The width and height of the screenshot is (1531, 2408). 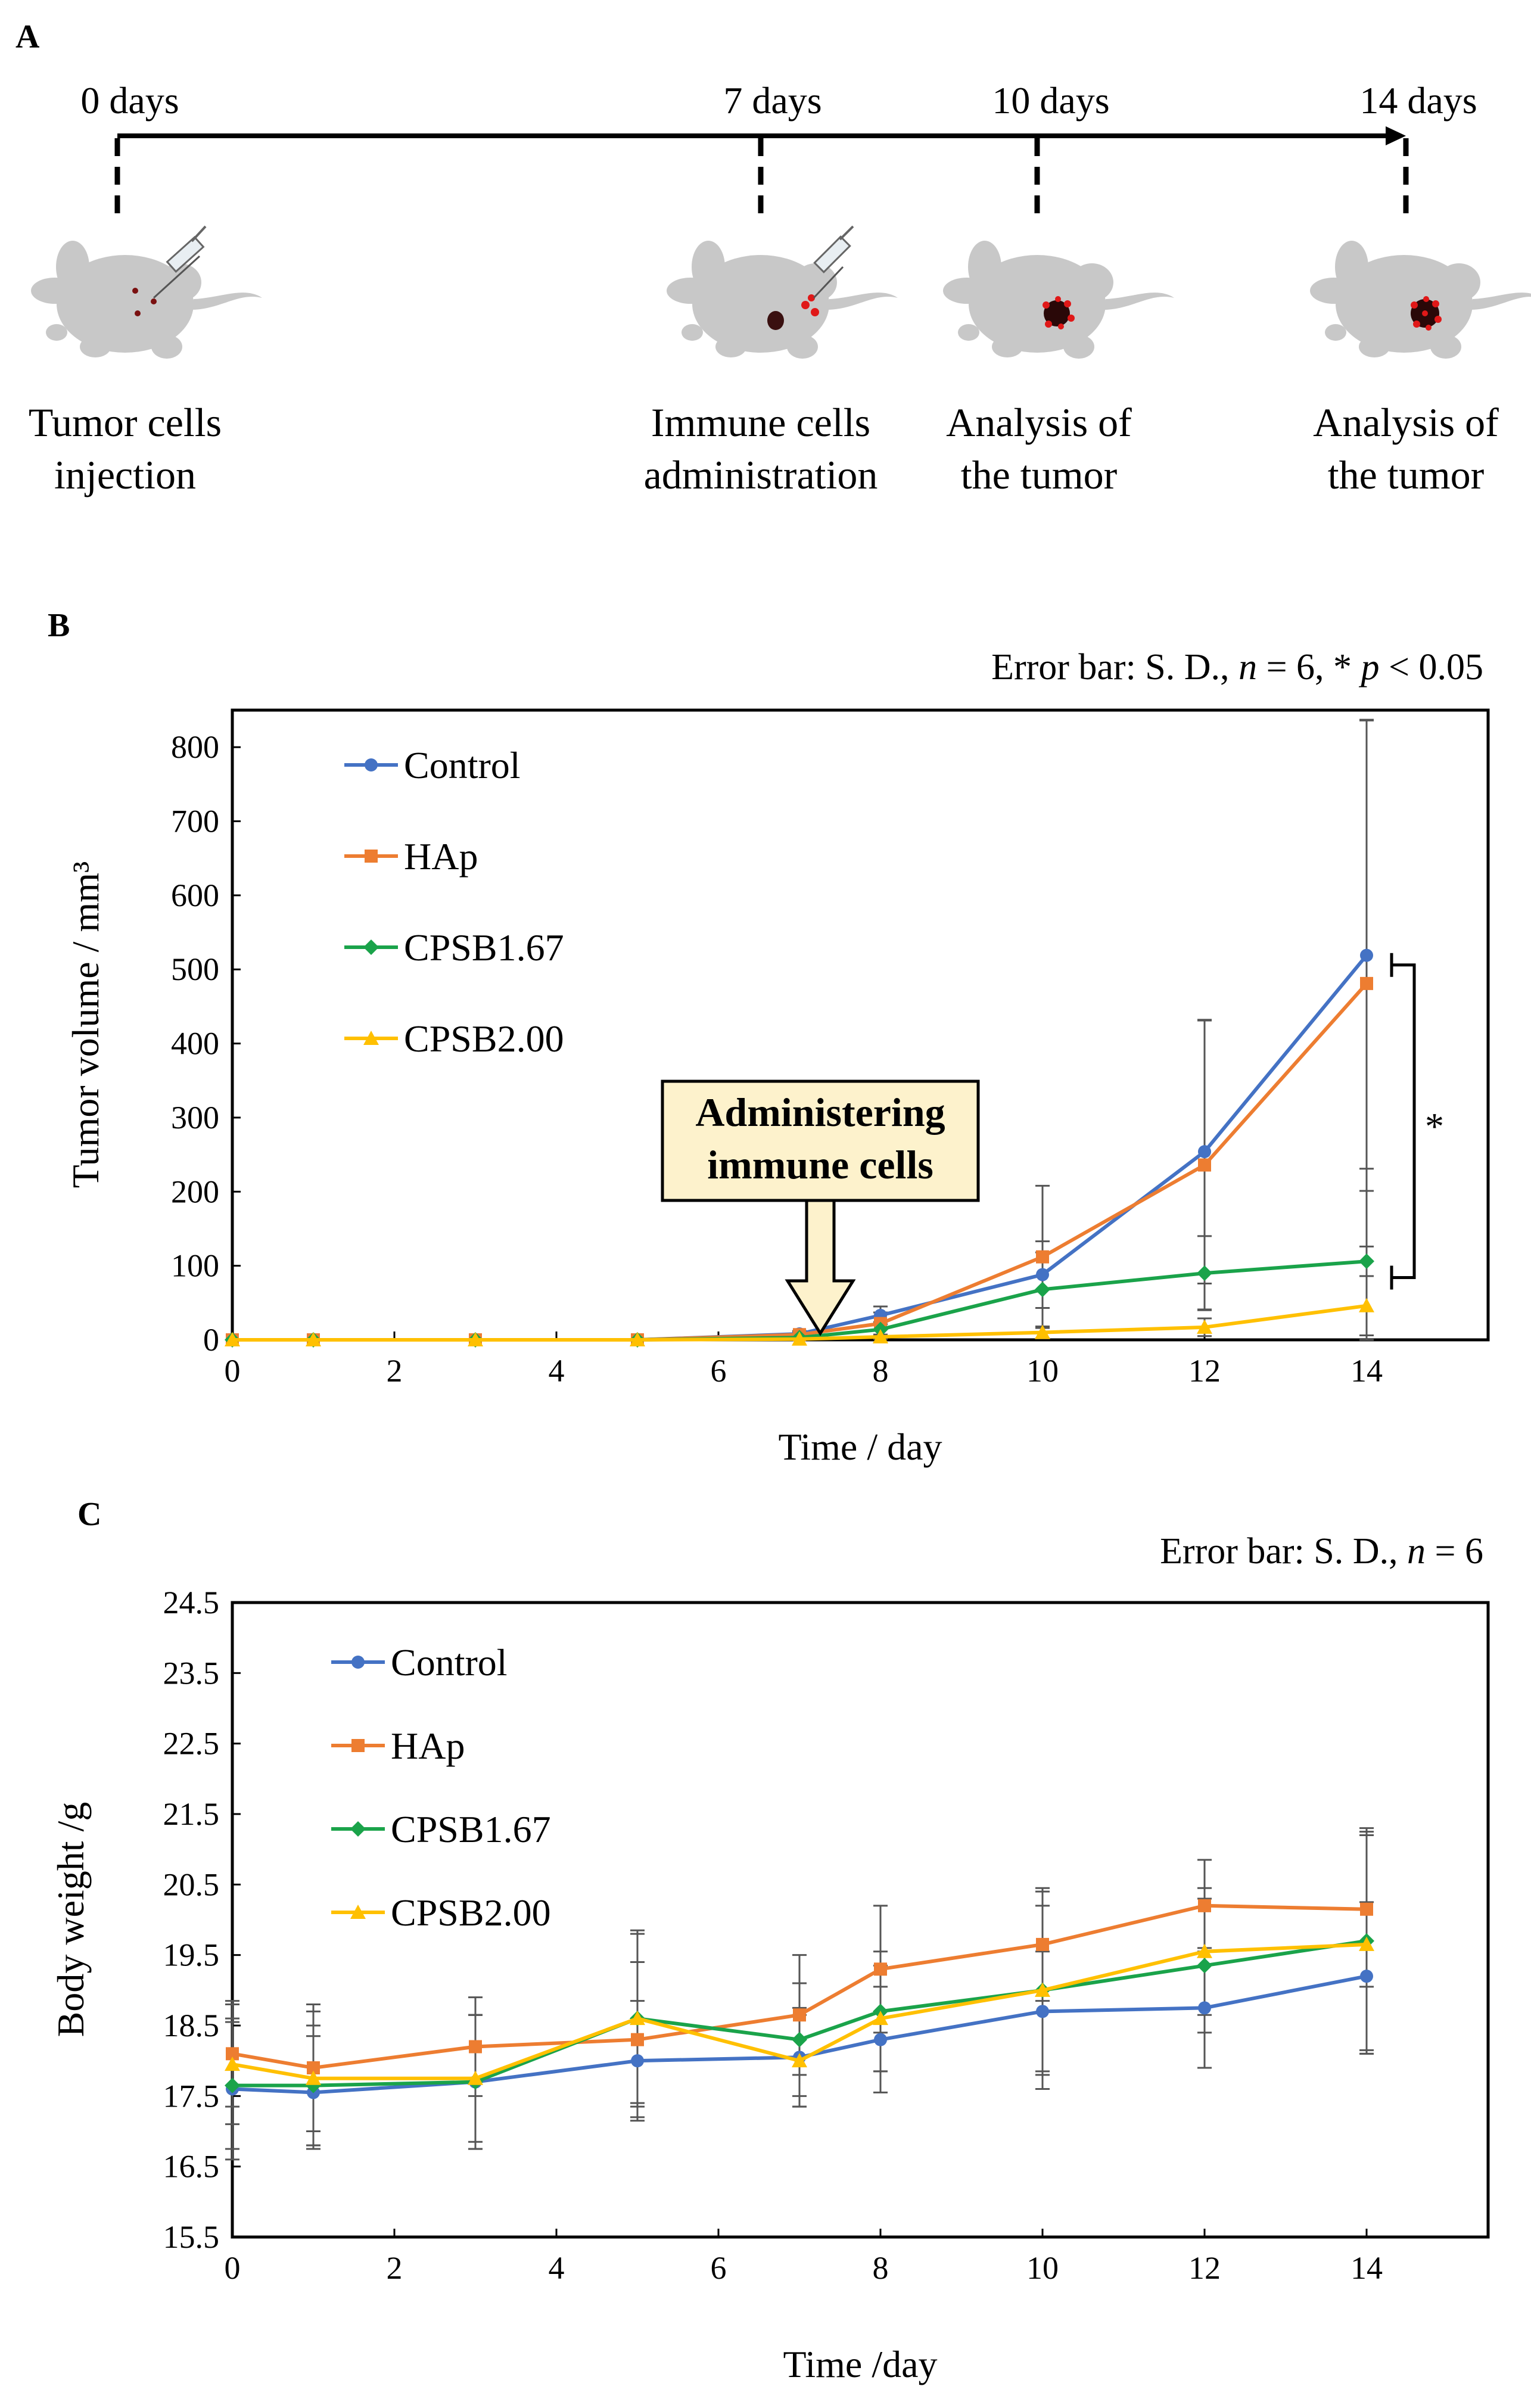 What do you see at coordinates (1417, 1121) in the screenshot?
I see `significance-bracket: *` at bounding box center [1417, 1121].